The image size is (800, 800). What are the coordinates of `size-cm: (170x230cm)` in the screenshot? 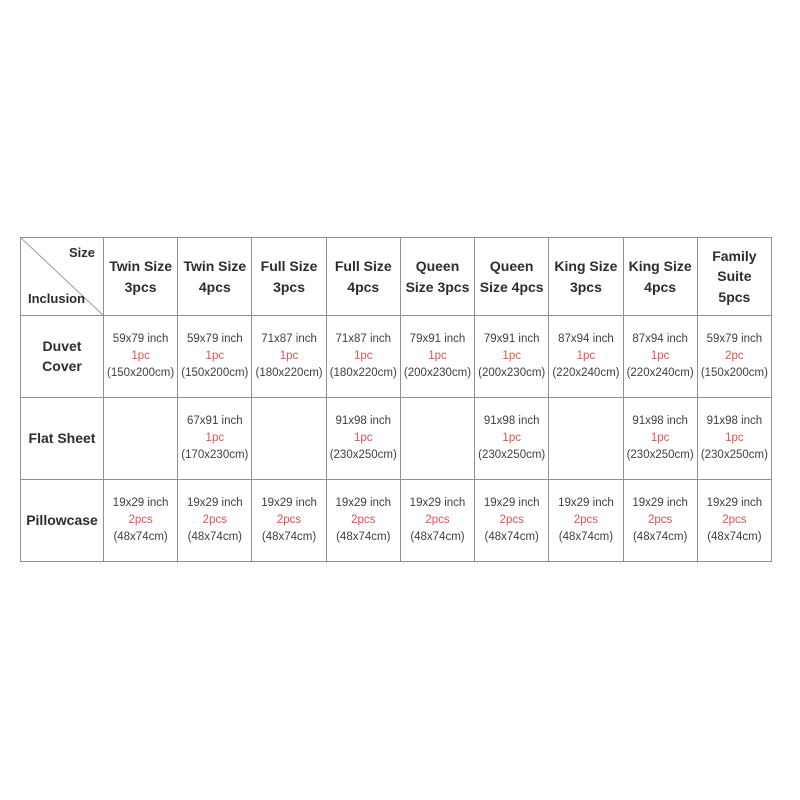 It's located at (215, 455).